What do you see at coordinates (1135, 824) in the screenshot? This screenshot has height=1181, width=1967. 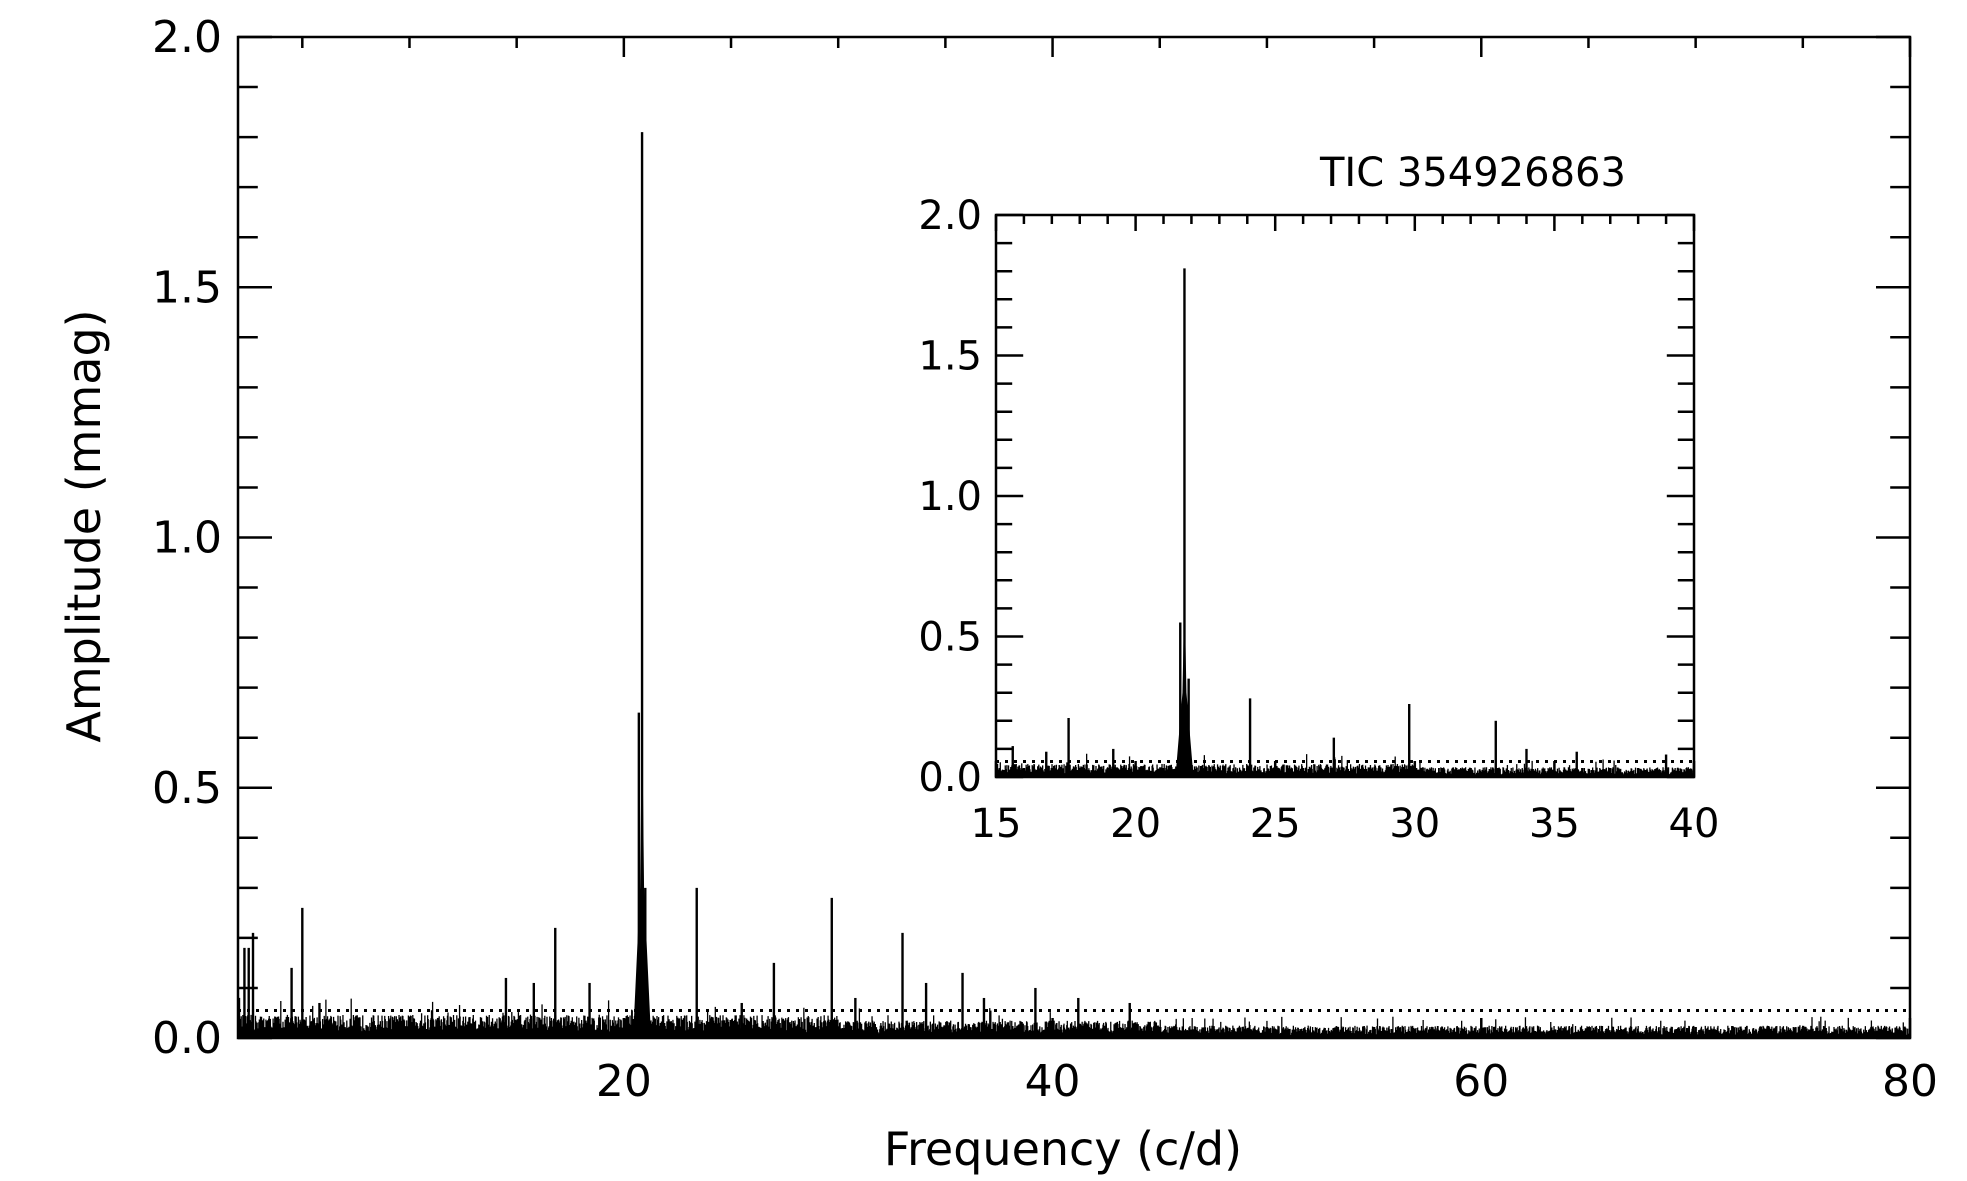 I see `inset-x-tick-label: 20` at bounding box center [1135, 824].